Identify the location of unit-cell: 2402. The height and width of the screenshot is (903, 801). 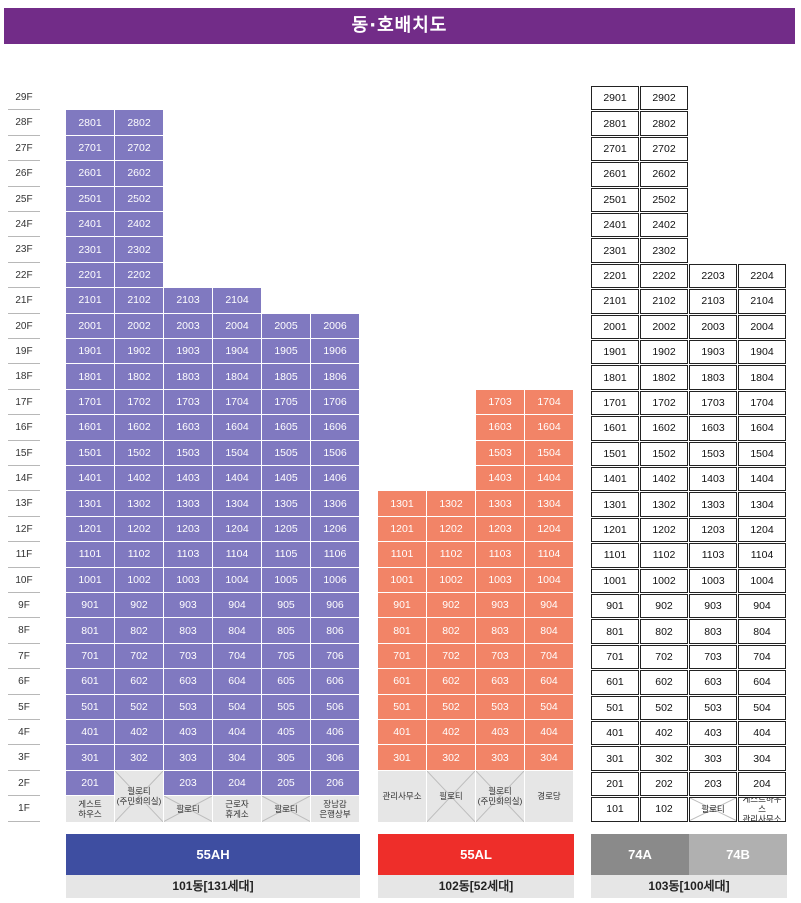
(139, 225).